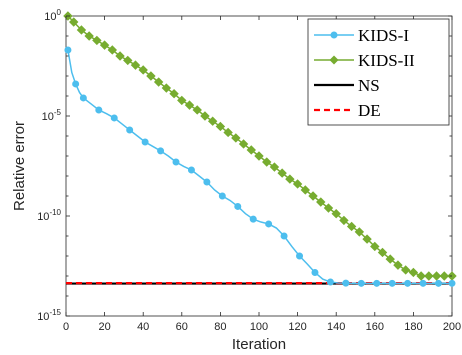  Describe the element at coordinates (386, 60) in the screenshot. I see `legend-label-kids-ii: KIDS-II` at that location.